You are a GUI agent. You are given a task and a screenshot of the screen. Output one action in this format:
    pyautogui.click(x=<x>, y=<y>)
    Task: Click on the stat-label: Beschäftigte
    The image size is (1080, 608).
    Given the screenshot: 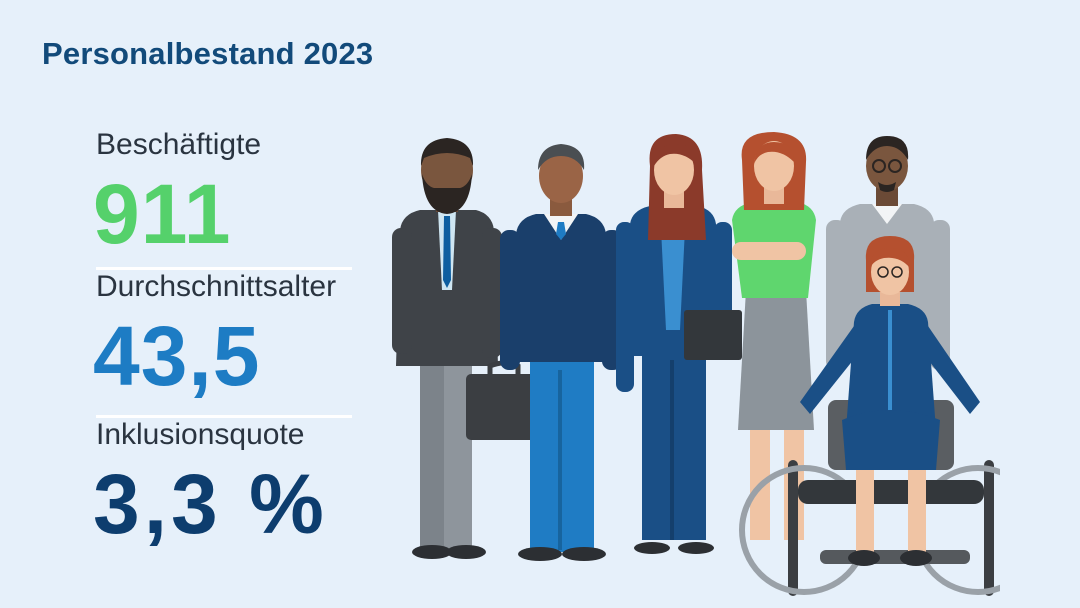 What is the action you would take?
    pyautogui.click(x=179, y=144)
    